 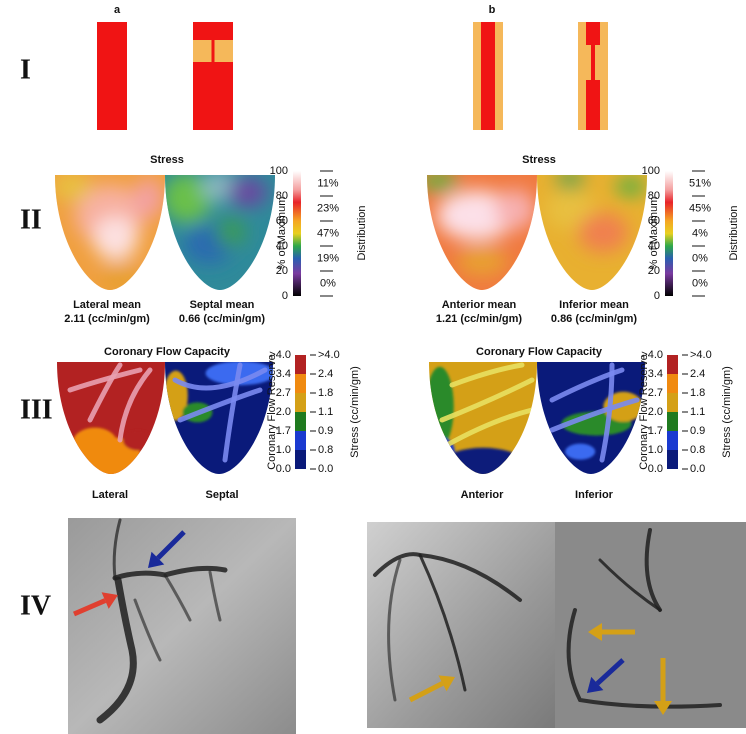 I want to click on stress-tick: >4.0, so click(x=329, y=355).